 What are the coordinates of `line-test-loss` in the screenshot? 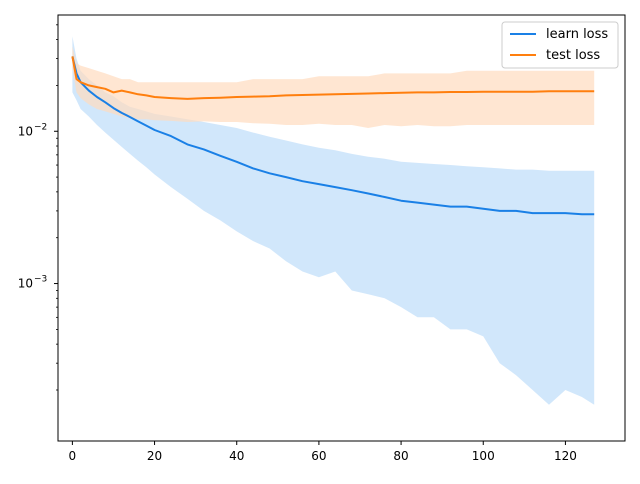 It's located at (333, 78).